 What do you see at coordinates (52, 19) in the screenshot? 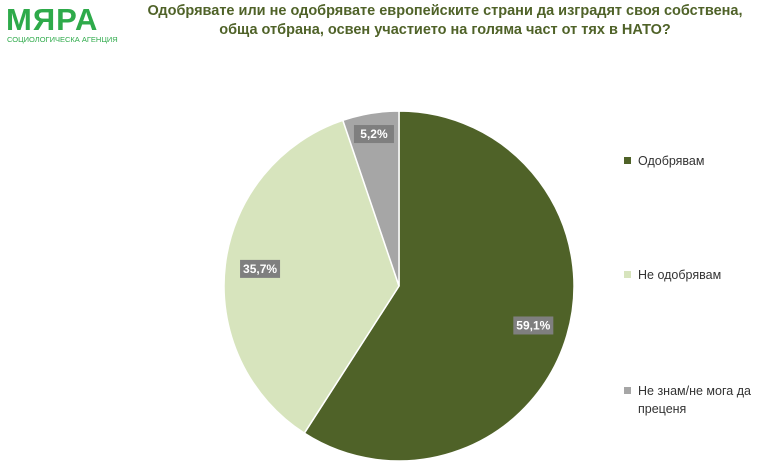
I see `logo: МЯРА` at bounding box center [52, 19].